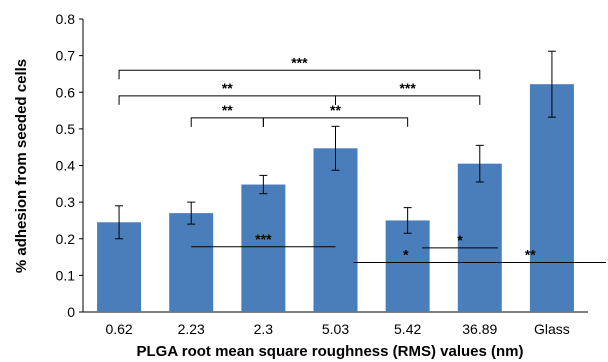  I want to click on bar-Glass, so click(551, 198).